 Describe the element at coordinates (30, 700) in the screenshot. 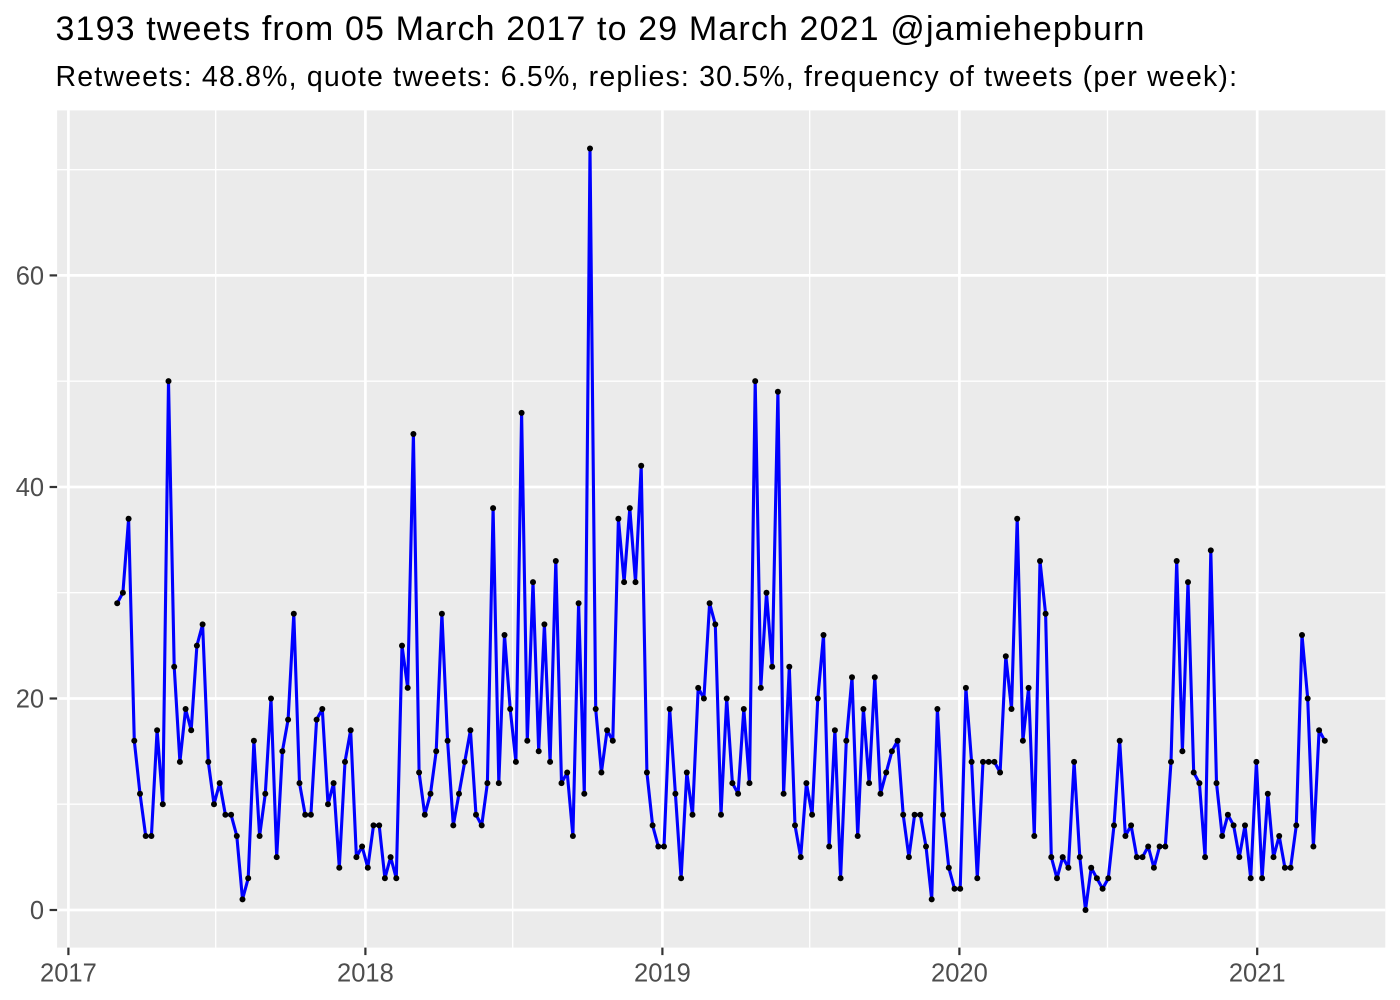

I see `svg-text: 20` at that location.